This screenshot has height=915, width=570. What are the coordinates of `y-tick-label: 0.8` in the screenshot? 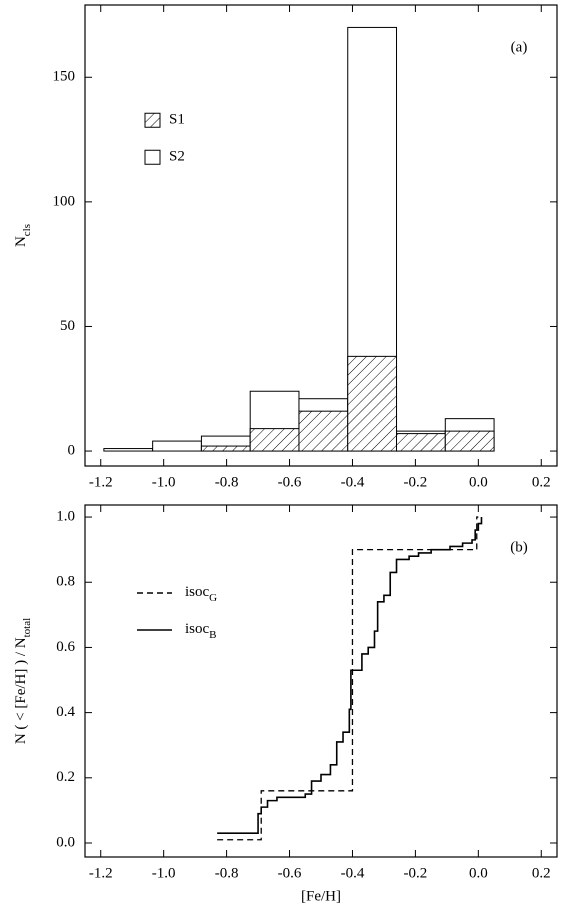 It's located at (65, 582).